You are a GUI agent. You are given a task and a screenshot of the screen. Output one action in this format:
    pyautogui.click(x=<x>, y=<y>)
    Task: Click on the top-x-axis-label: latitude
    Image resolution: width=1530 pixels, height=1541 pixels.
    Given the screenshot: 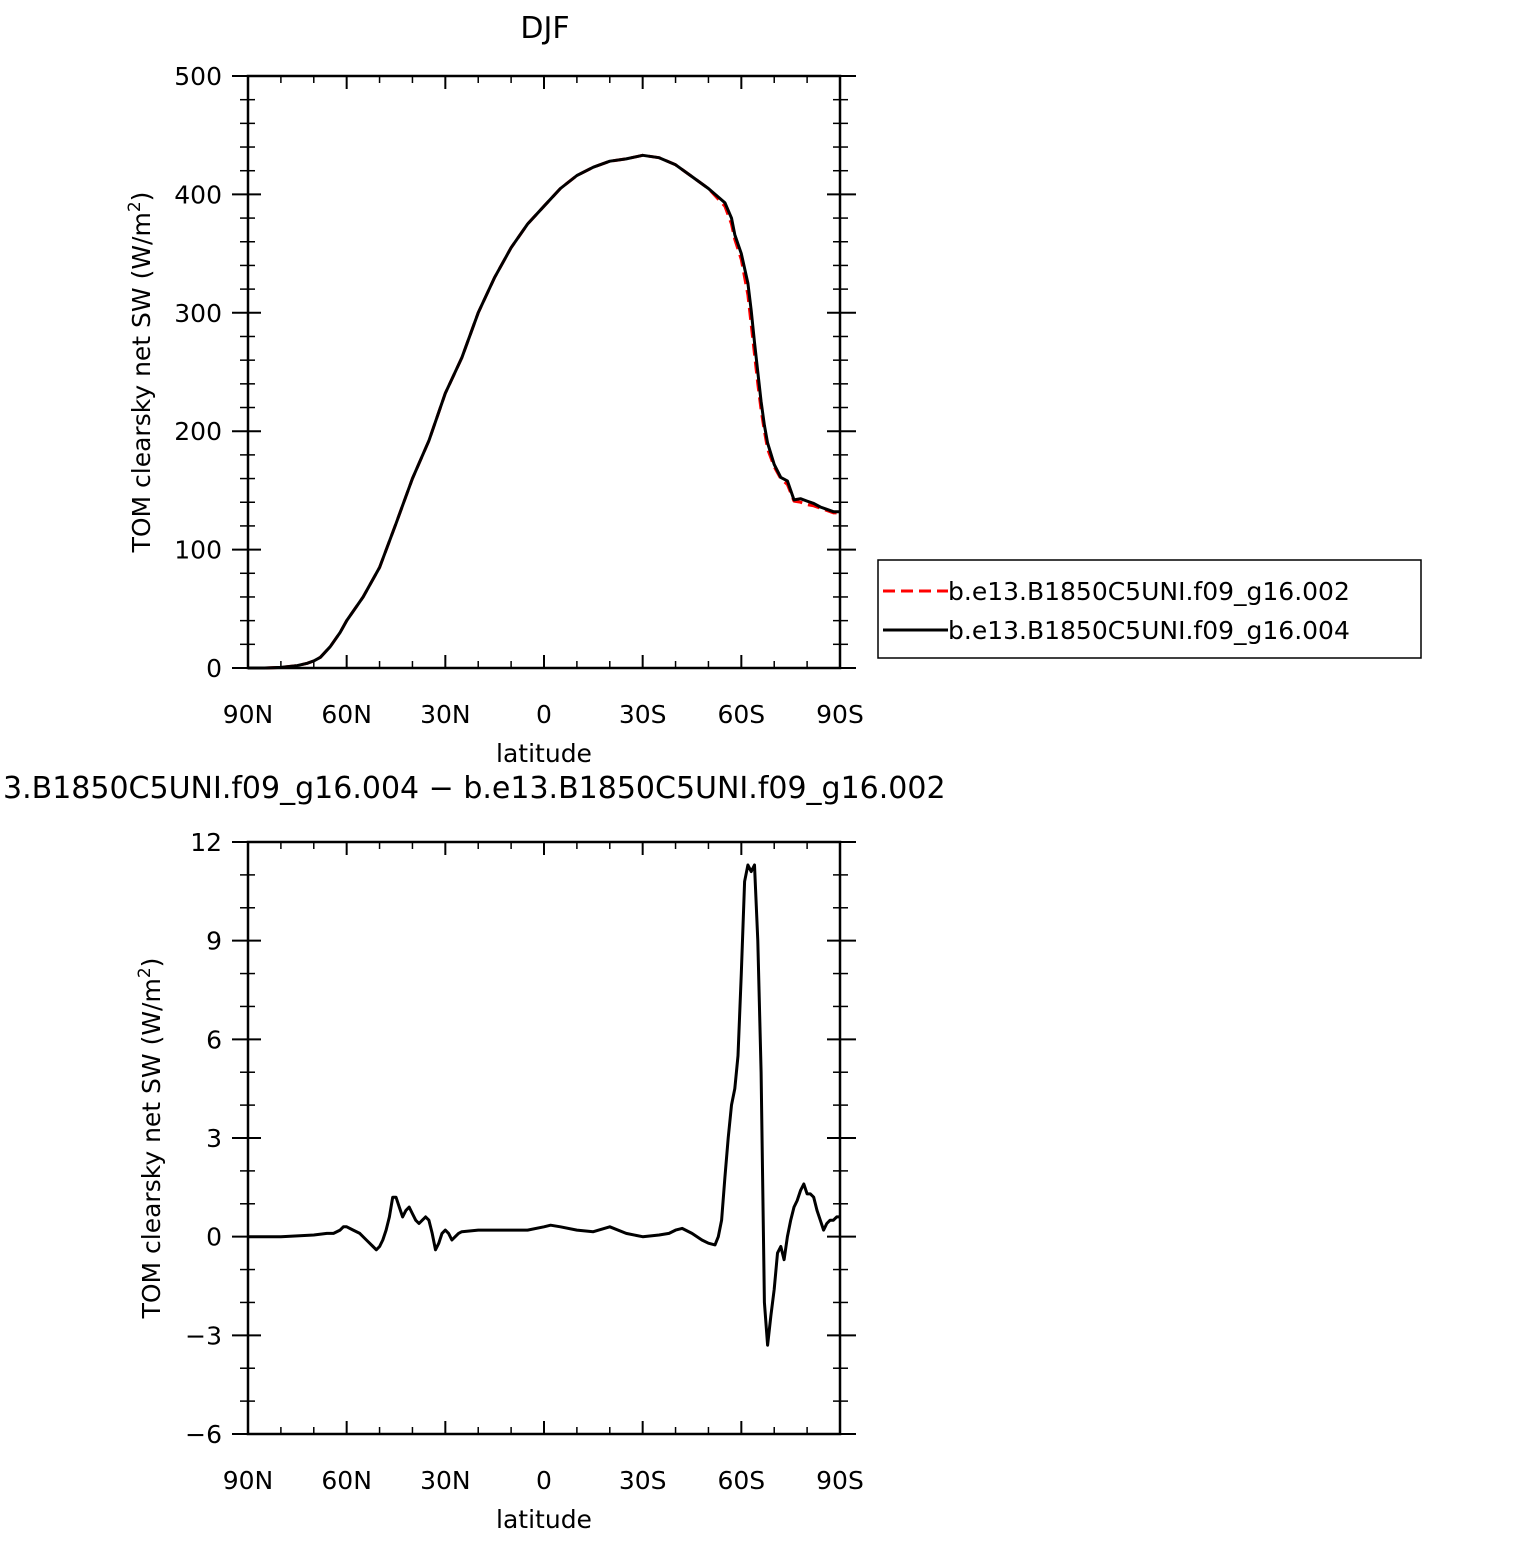 What is the action you would take?
    pyautogui.click(x=544, y=753)
    